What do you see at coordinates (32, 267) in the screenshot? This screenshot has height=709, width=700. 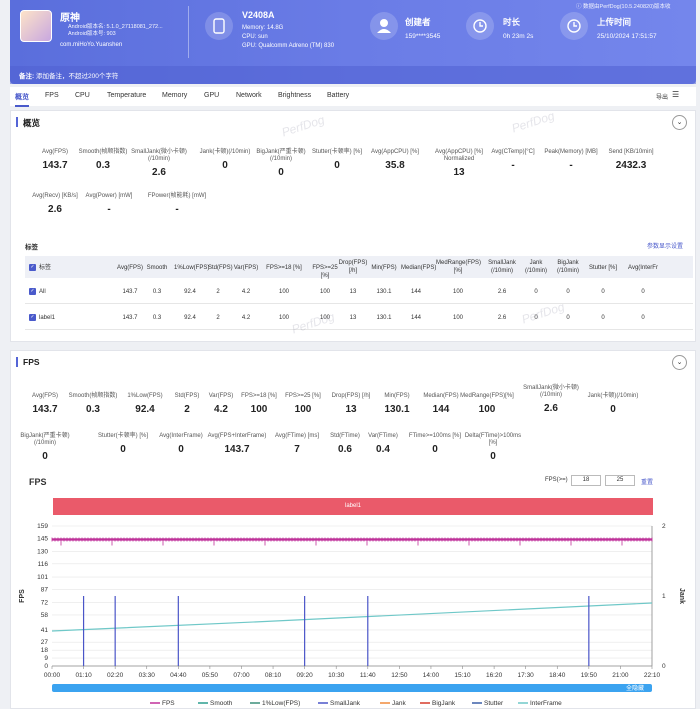 I see `select-all-checkbox: ✓` at bounding box center [32, 267].